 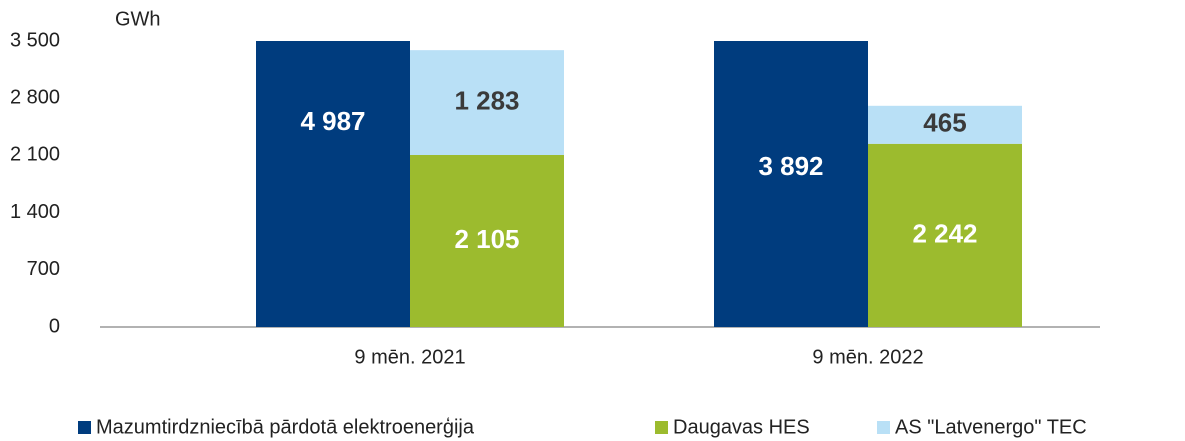 What do you see at coordinates (43, 269) in the screenshot?
I see `y-tick-label: 700` at bounding box center [43, 269].